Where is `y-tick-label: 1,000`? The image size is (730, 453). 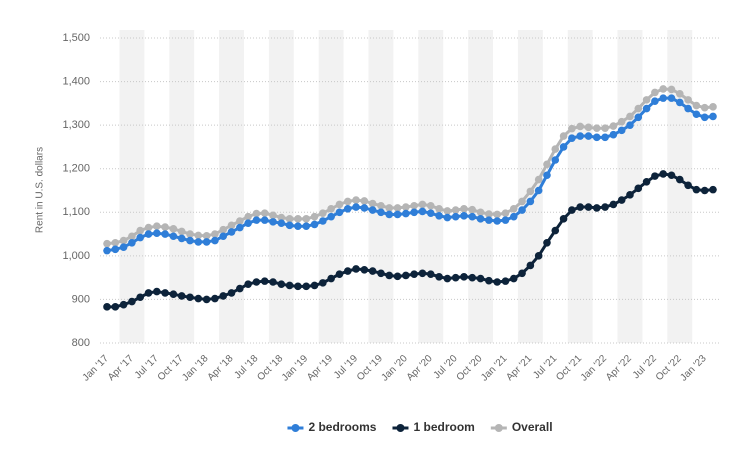
y-tick-label: 1,000 is located at coordinates (76, 256).